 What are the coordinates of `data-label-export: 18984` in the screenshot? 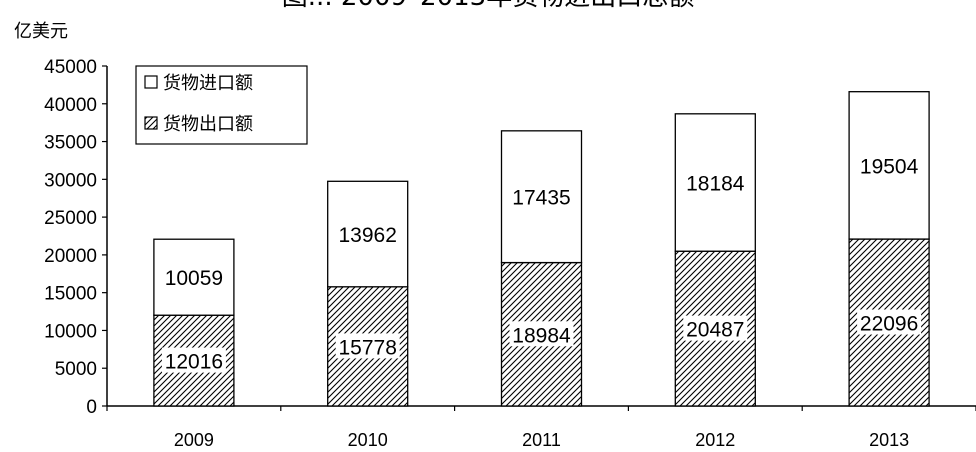 It's located at (541, 335).